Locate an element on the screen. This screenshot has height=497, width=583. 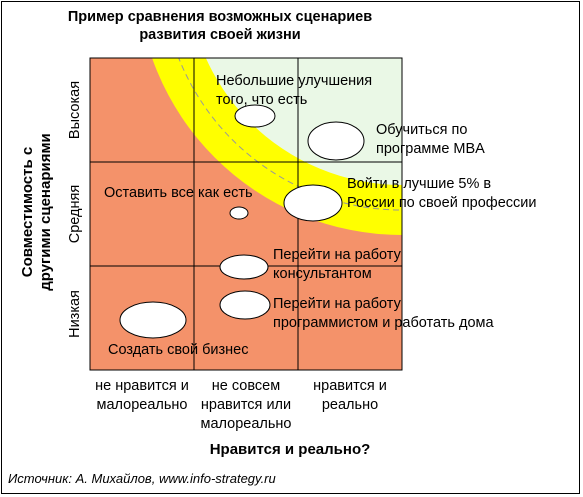
label-keep-as-is-line-1: Оставить все как есть is located at coordinates (178, 193).